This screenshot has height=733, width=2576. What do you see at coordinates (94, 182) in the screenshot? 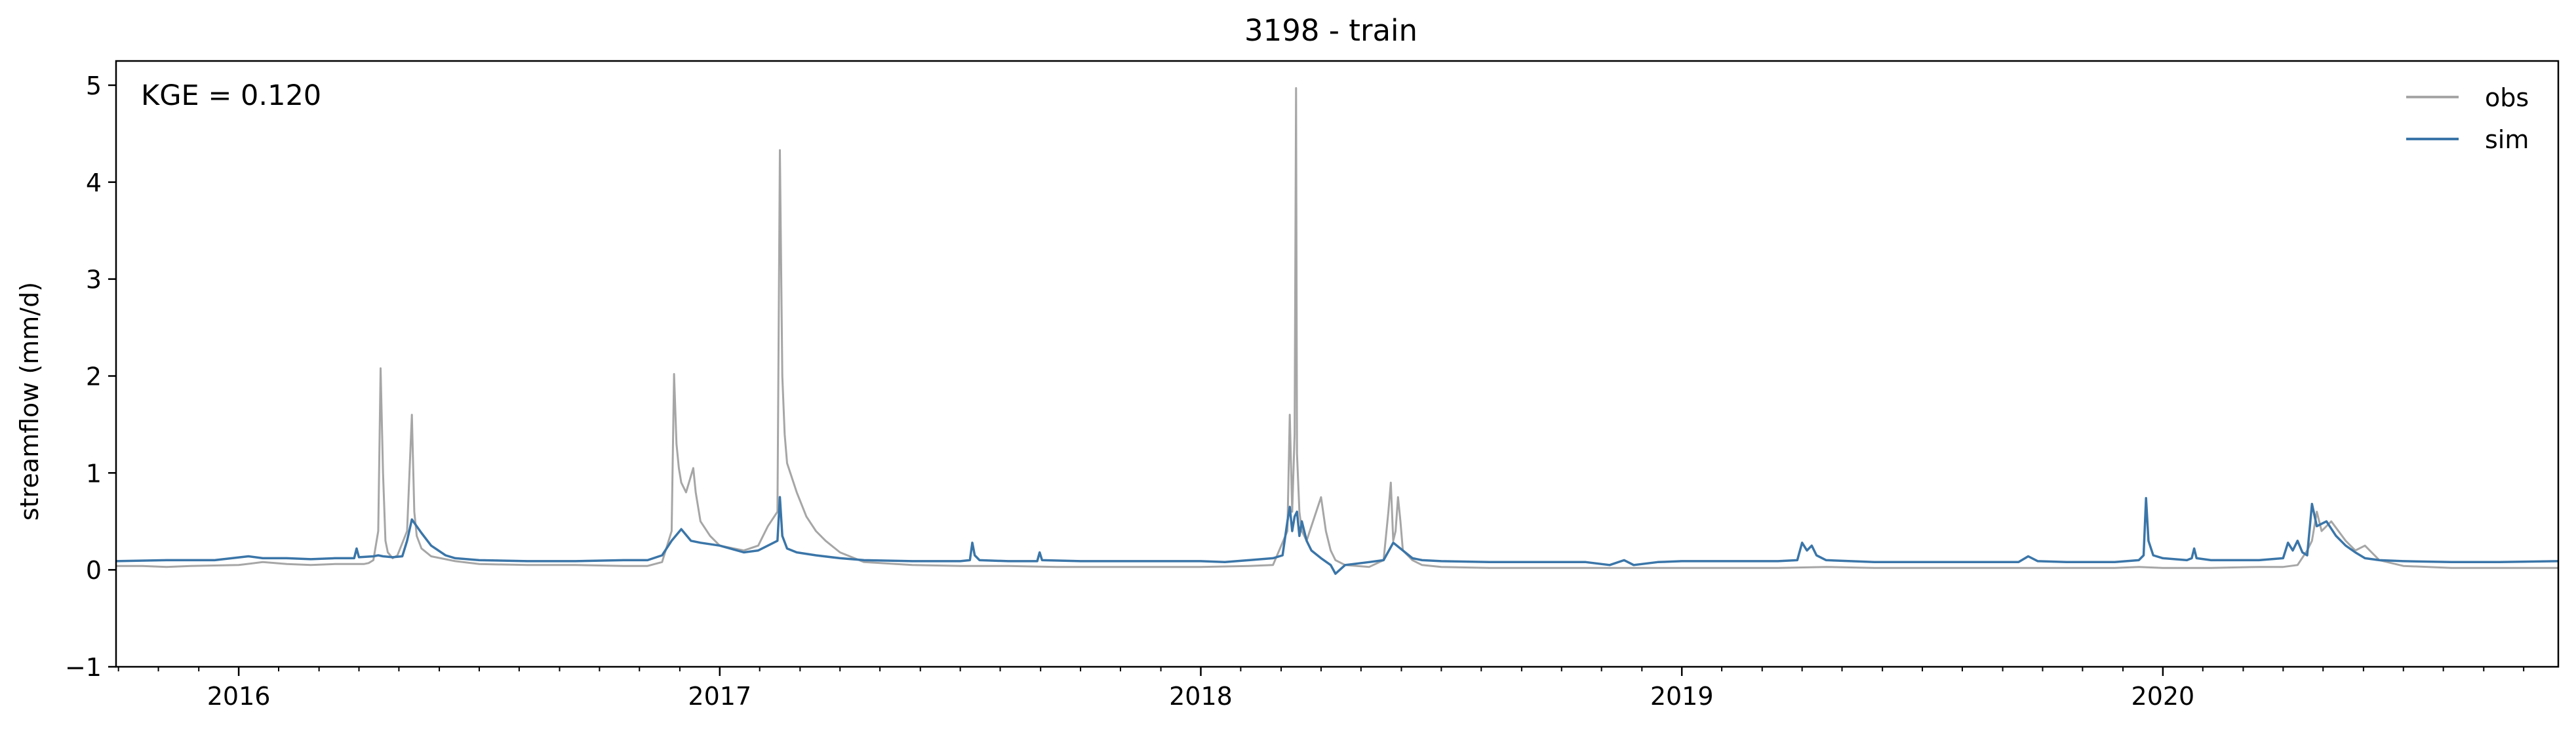
I see `y-tick-label: 4` at bounding box center [94, 182].